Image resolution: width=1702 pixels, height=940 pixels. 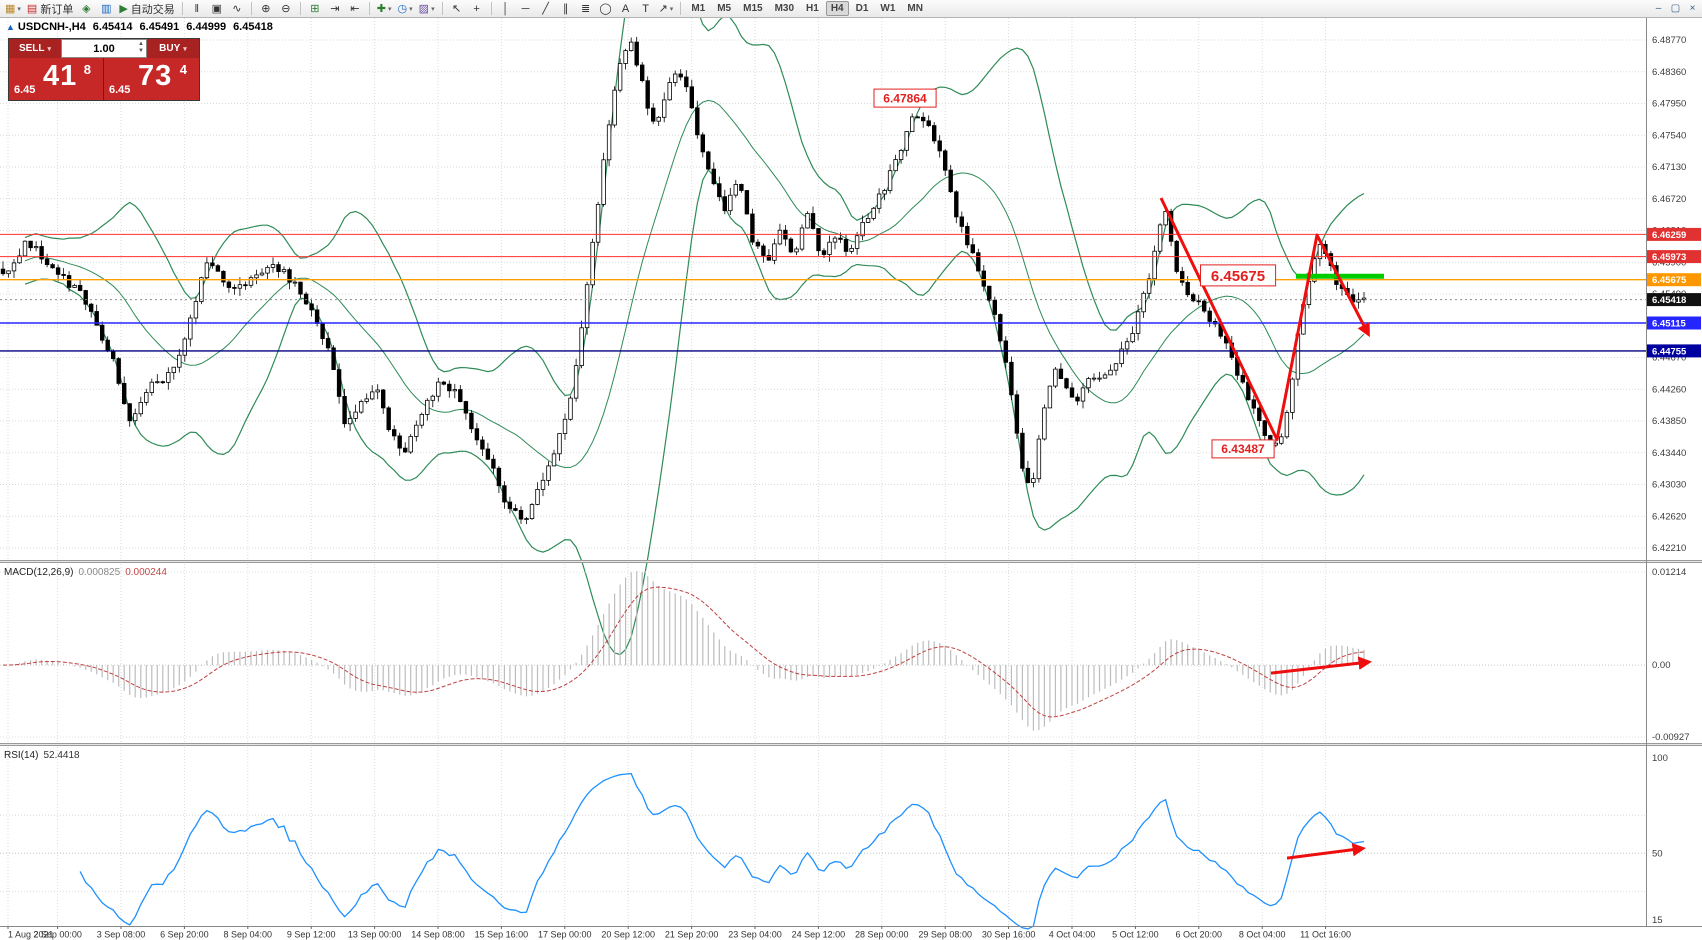 What do you see at coordinates (1199, 935) in the screenshot?
I see `time-axis-label: 6 Oct 20:00` at bounding box center [1199, 935].